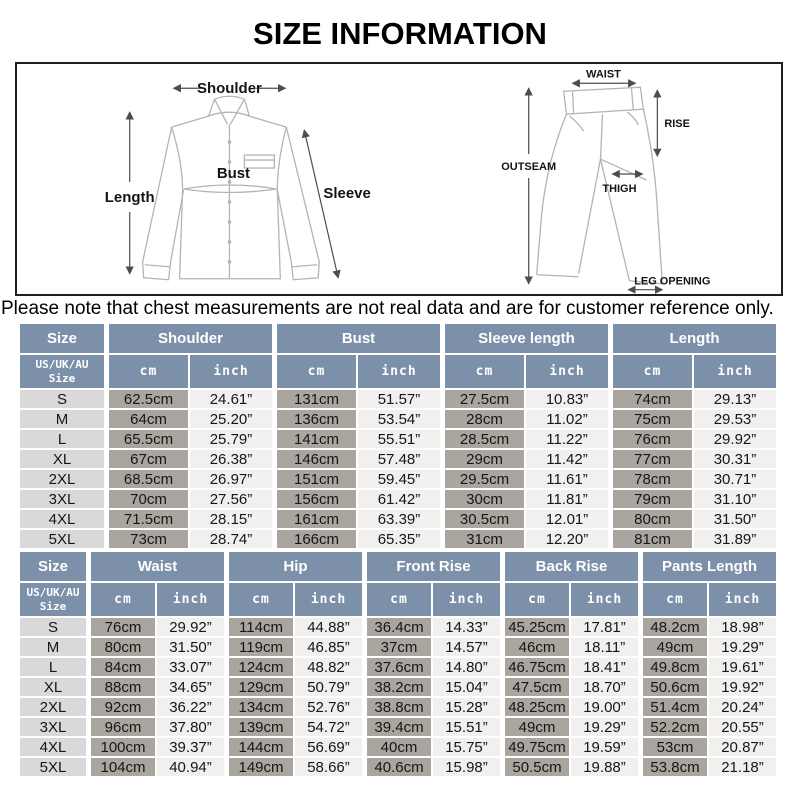  I want to click on cm-cell: 37cm, so click(397, 647).